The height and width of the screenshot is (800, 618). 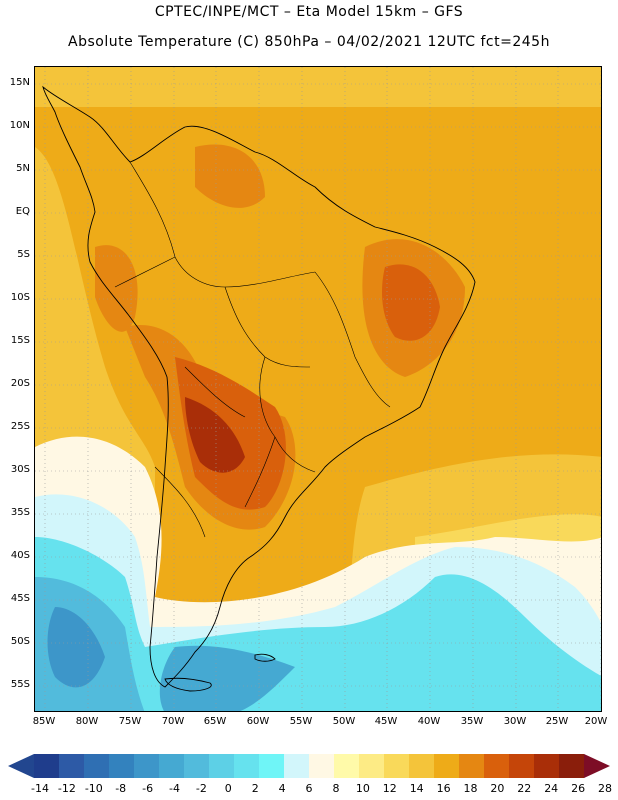 I want to click on lon-label-45w: 45W, so click(x=386, y=721).